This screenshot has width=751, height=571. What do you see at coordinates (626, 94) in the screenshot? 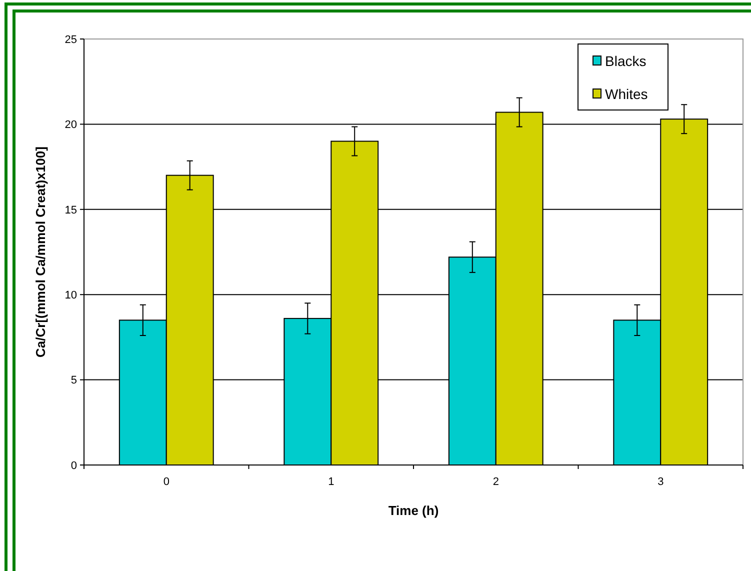
I see `legend-label: Whites` at bounding box center [626, 94].